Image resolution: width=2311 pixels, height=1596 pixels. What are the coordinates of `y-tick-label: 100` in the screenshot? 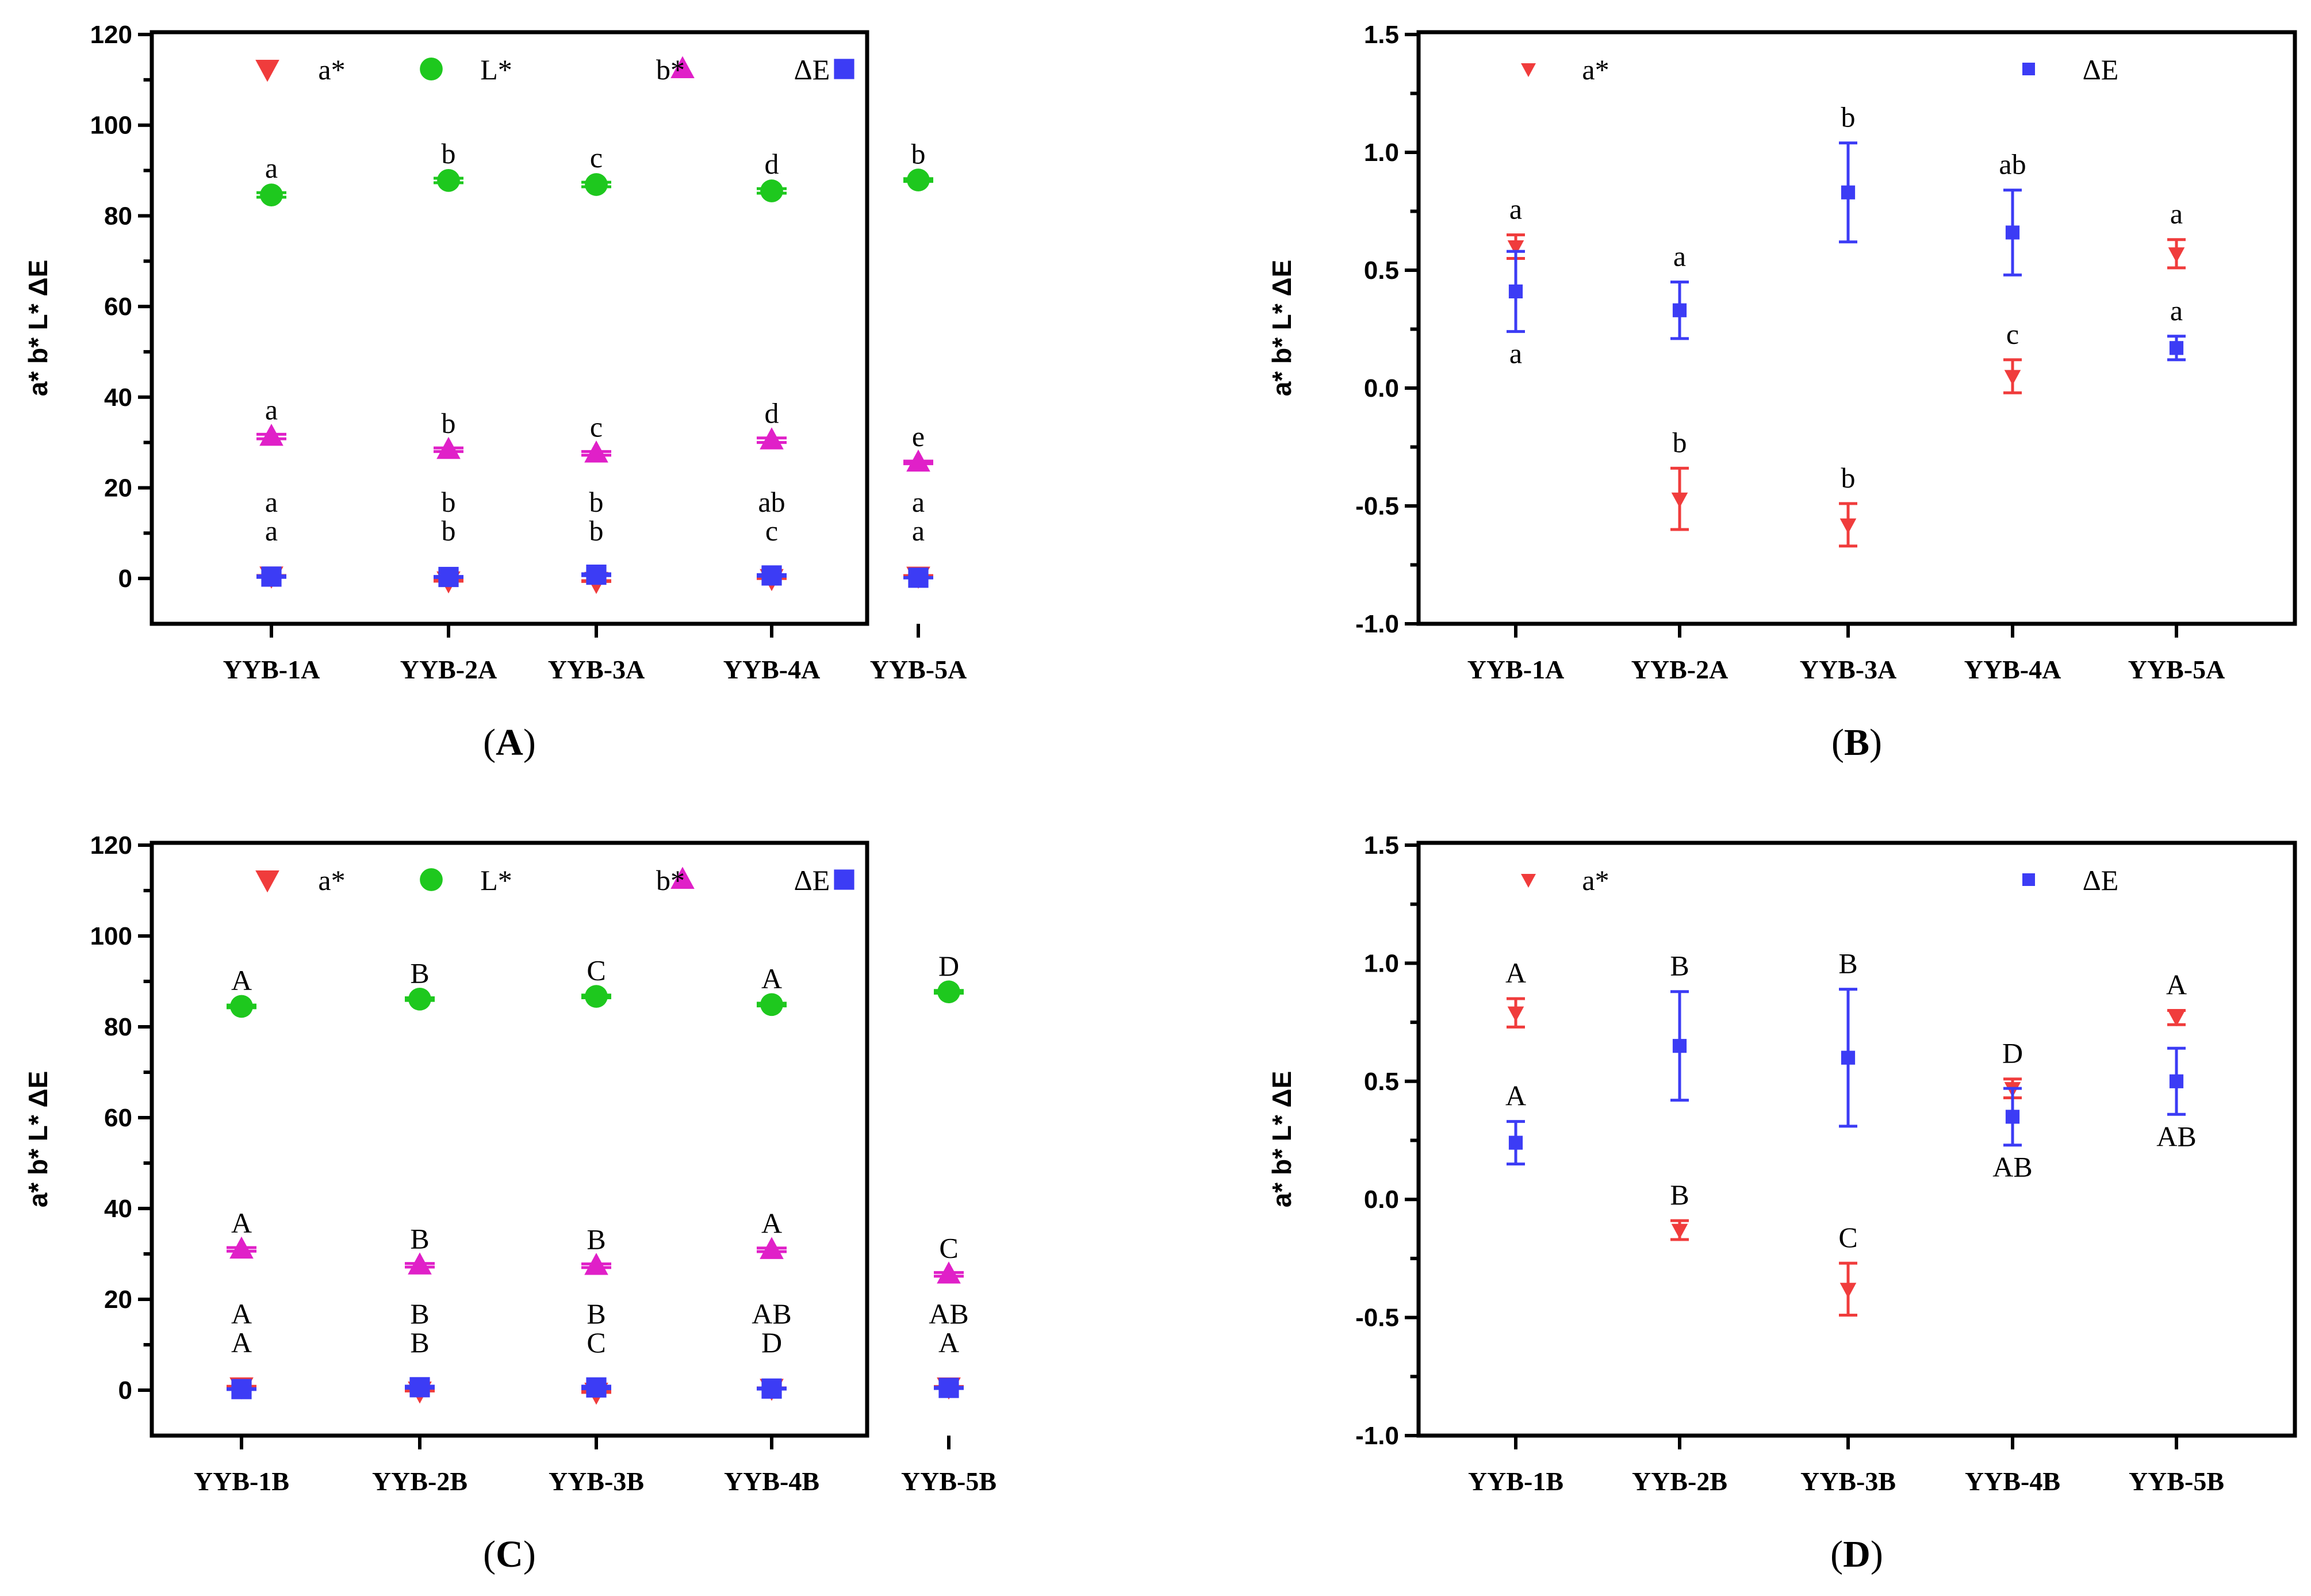 It's located at (111, 126).